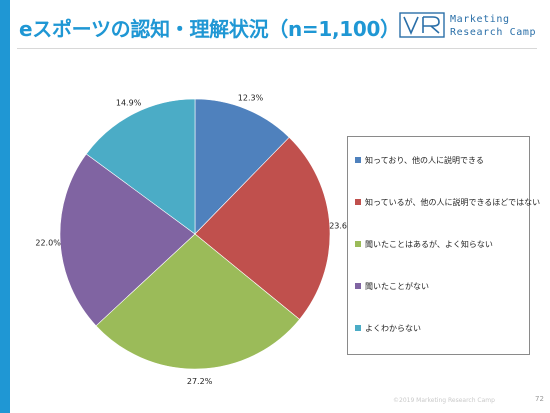  What do you see at coordinates (5, 206) in the screenshot?
I see `accent-bar` at bounding box center [5, 206].